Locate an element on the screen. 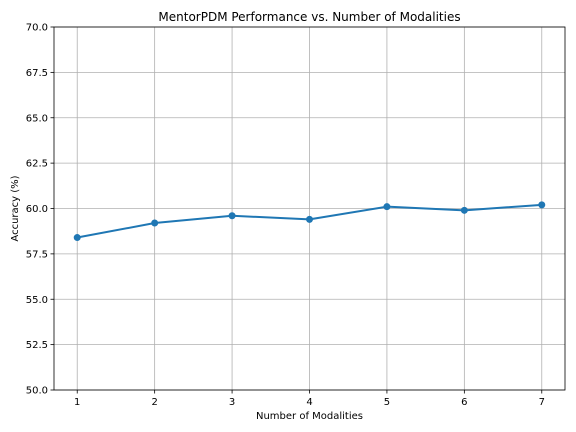 Image resolution: width=576 pixels, height=432 pixels. y-tick-label: 67.5 is located at coordinates (37, 73).